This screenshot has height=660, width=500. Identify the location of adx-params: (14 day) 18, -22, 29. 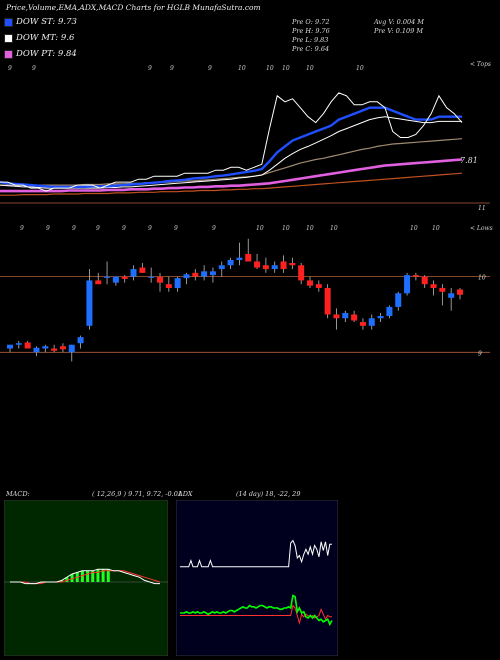
(268, 494).